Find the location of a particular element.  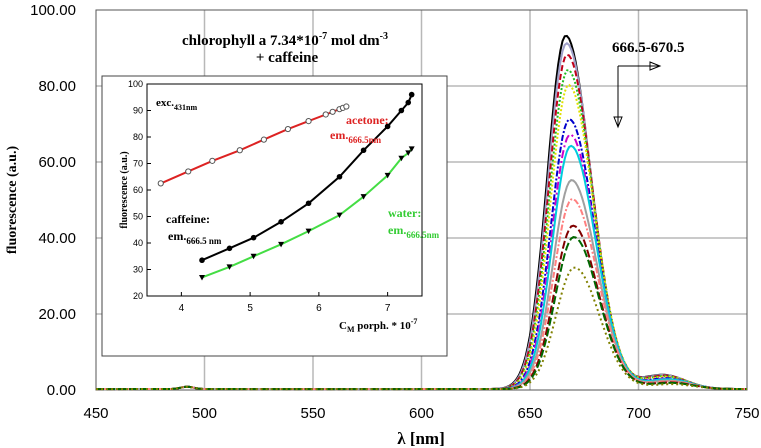

main-x-tick-label: 550 is located at coordinates (312, 413).